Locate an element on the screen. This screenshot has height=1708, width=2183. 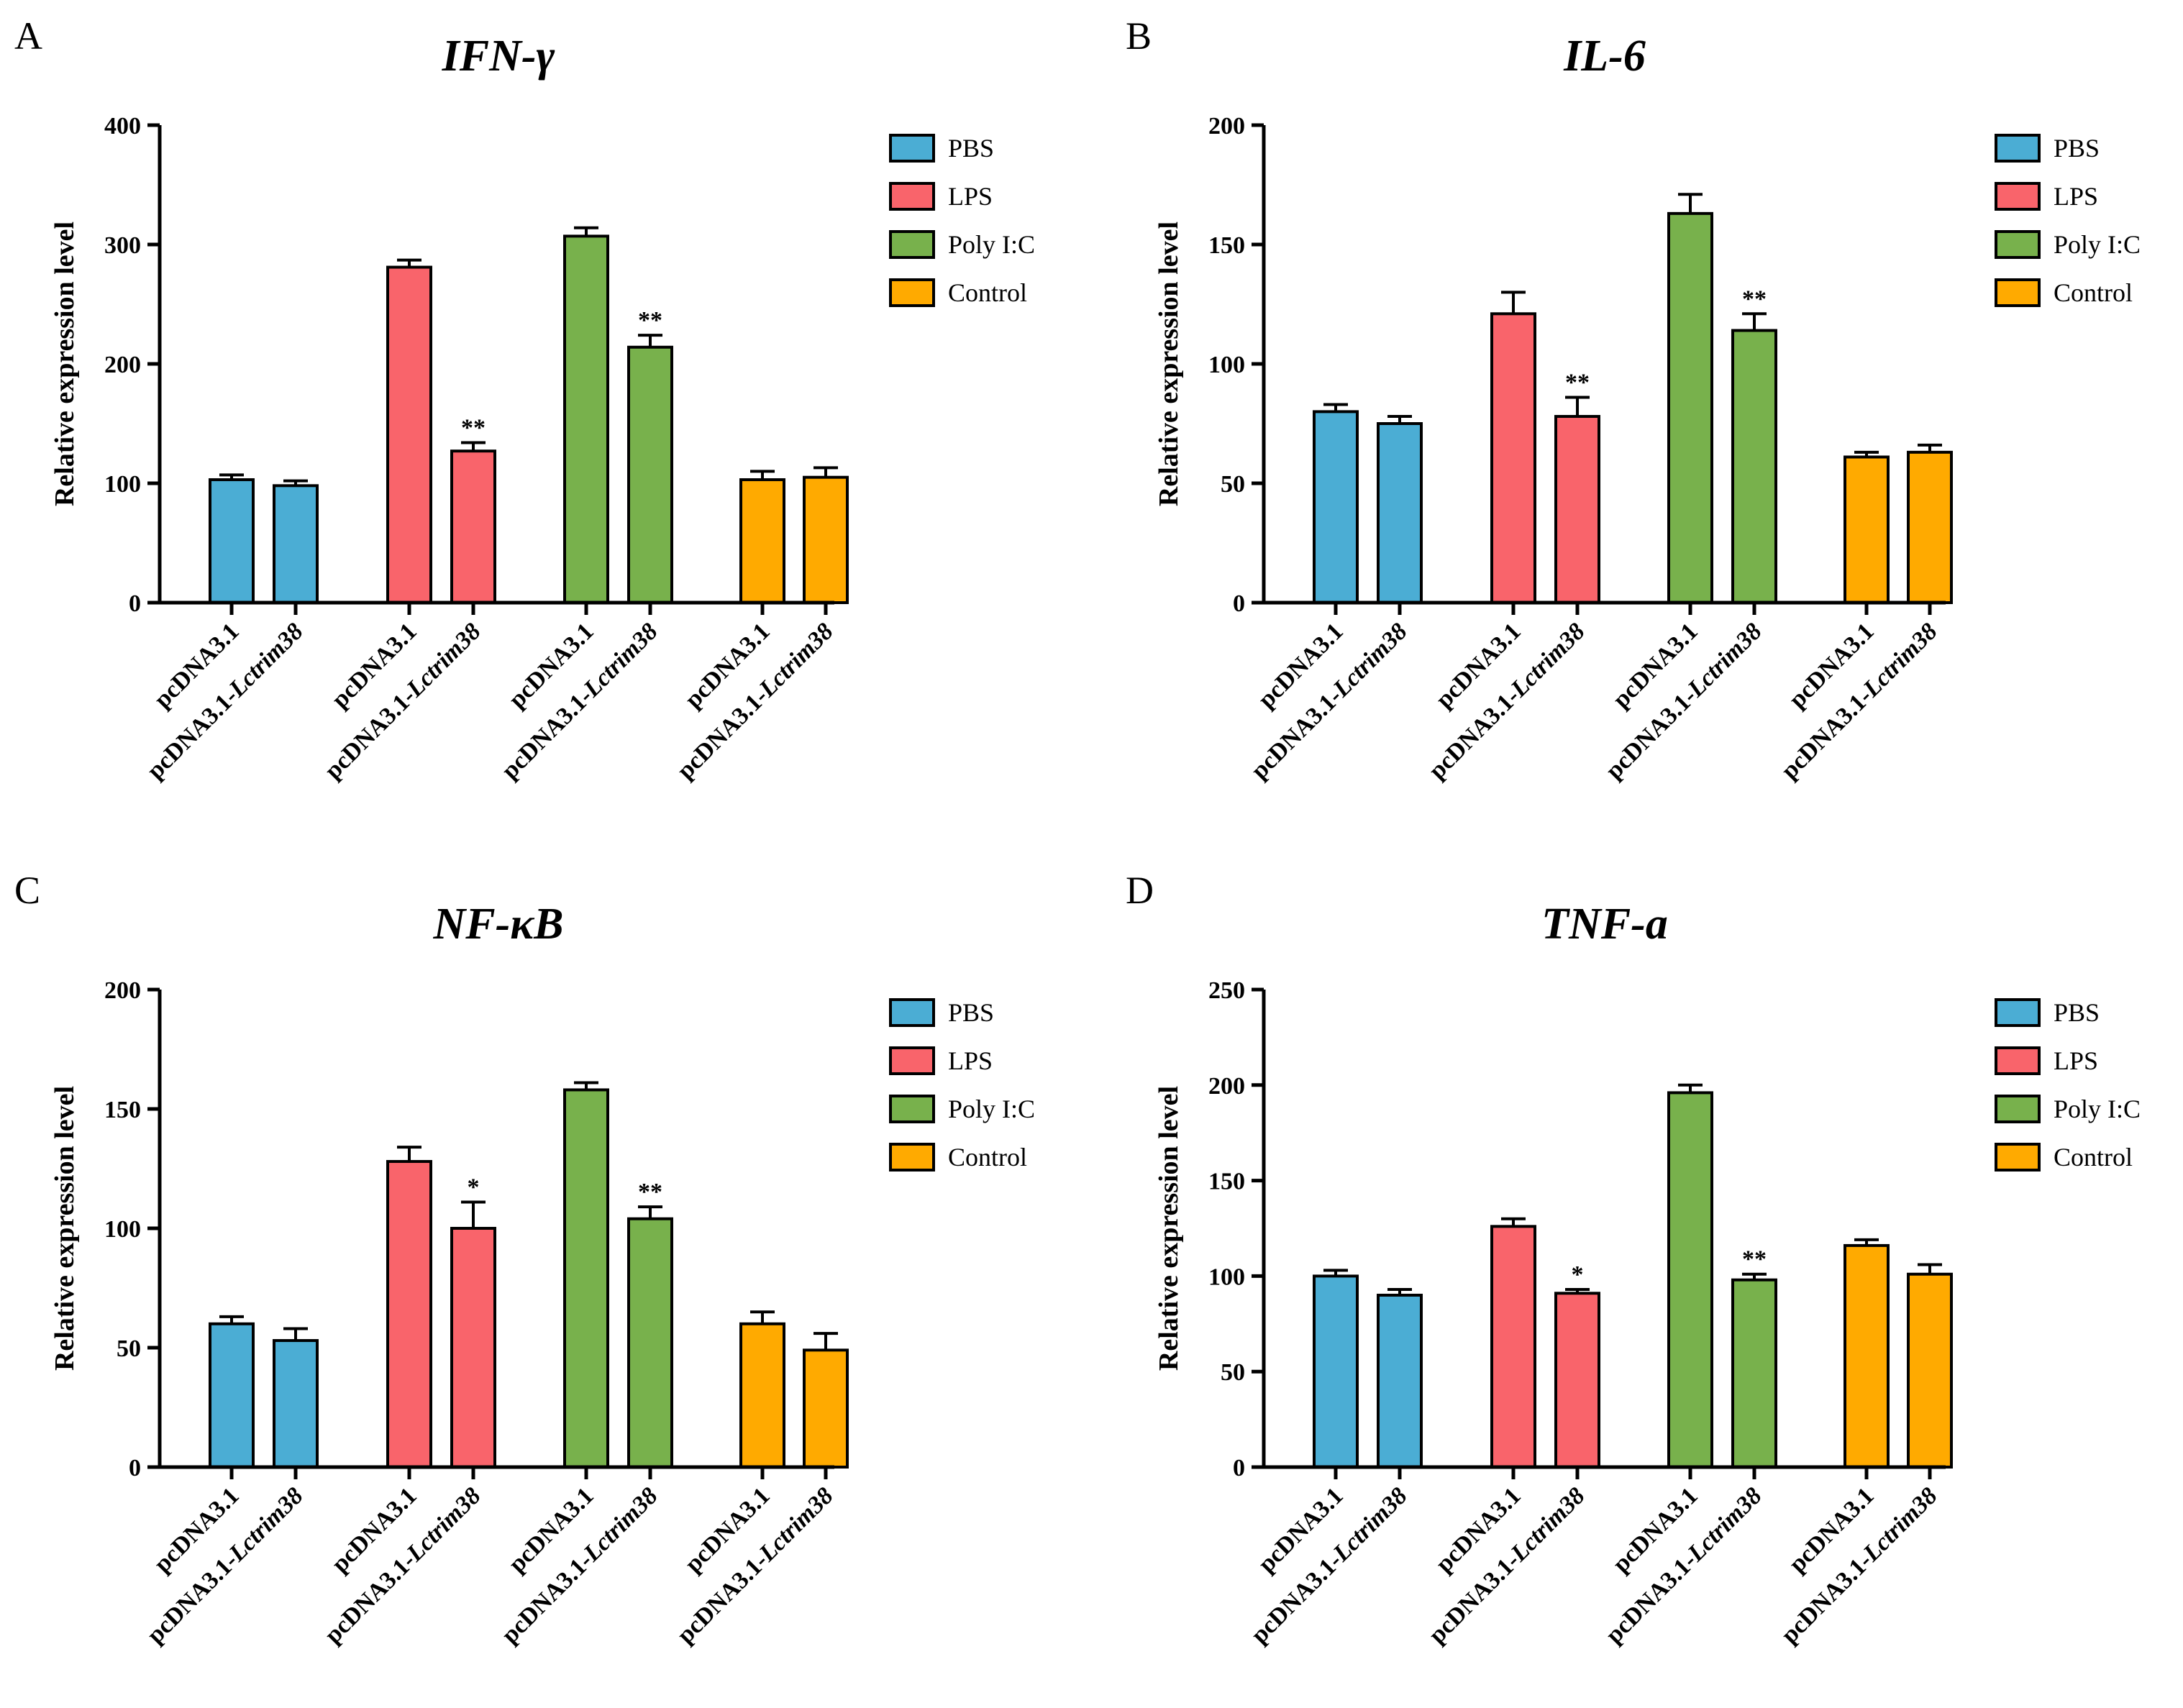
panel-letter: B is located at coordinates (1139, 36).